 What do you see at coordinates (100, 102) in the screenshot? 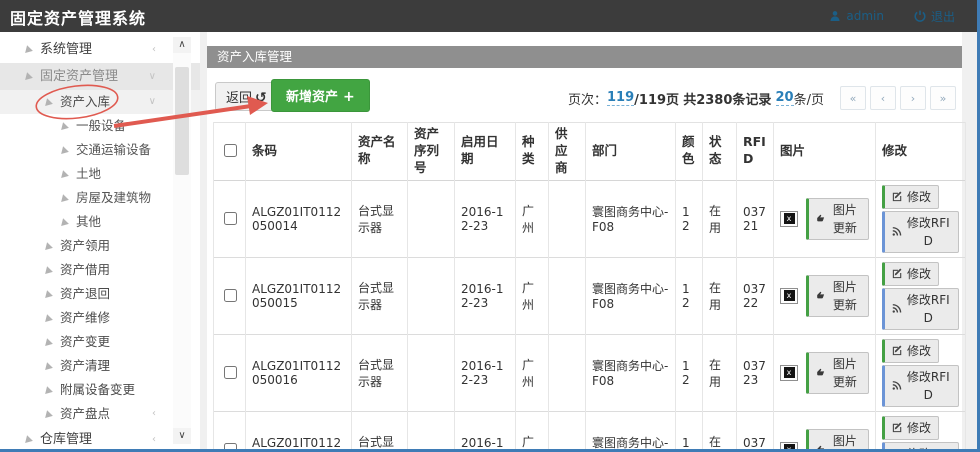
I see `sidebar-item-3: 资产入库 ∨` at bounding box center [100, 102].